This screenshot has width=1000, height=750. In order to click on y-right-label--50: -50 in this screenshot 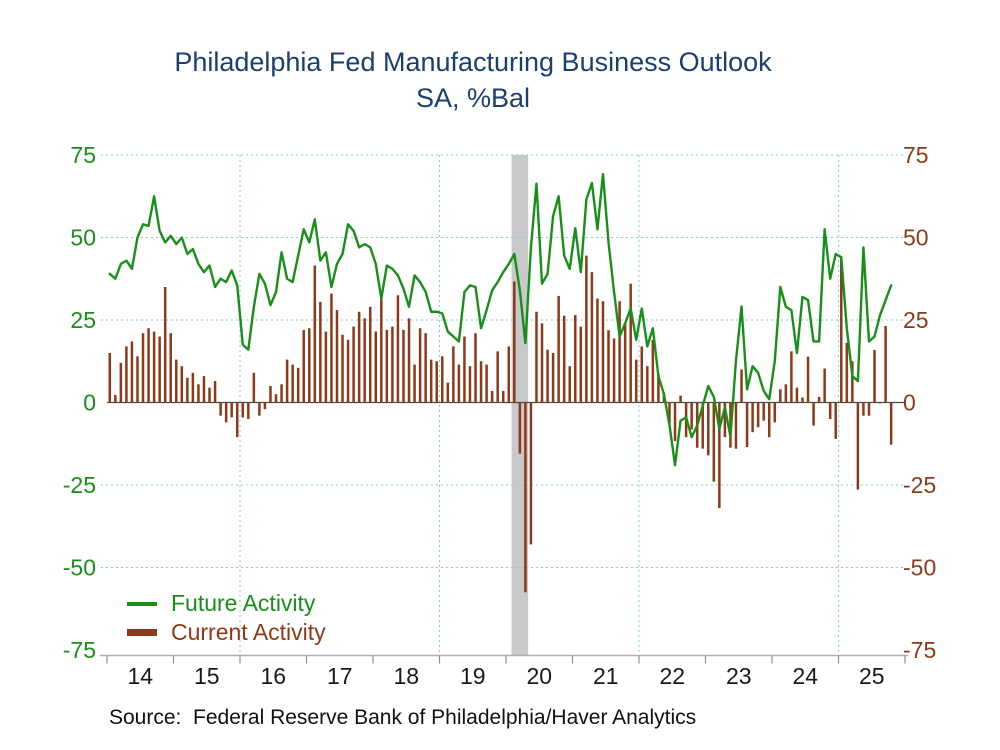, I will do `click(919, 568)`.